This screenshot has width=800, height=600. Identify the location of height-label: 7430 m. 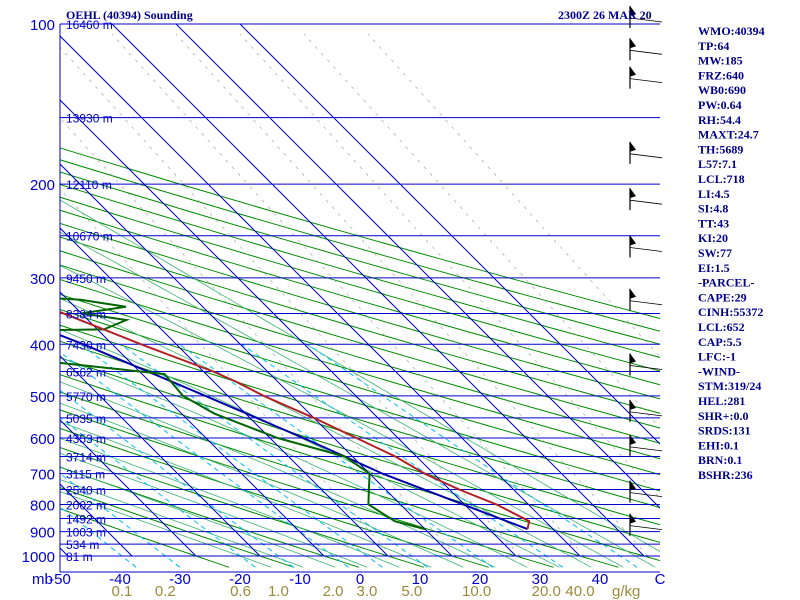
(86, 345).